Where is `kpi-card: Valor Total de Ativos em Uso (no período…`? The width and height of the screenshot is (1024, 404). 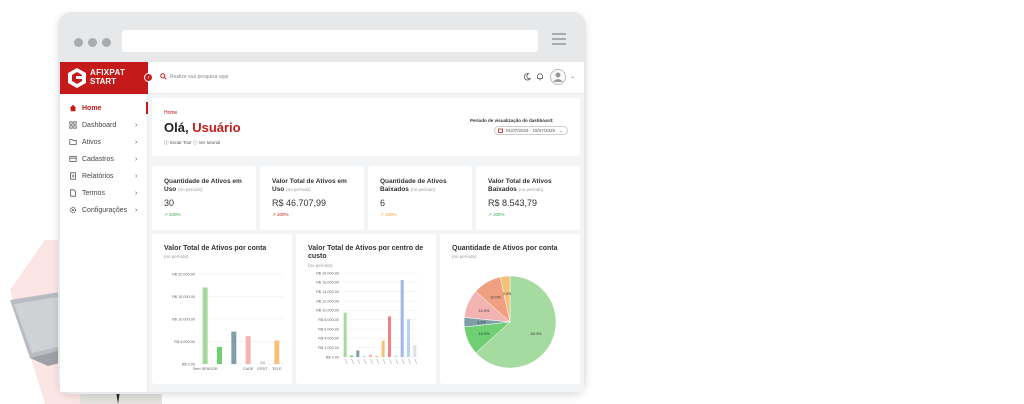
kpi-card: Valor Total de Ativos em Uso (no período… is located at coordinates (312, 198).